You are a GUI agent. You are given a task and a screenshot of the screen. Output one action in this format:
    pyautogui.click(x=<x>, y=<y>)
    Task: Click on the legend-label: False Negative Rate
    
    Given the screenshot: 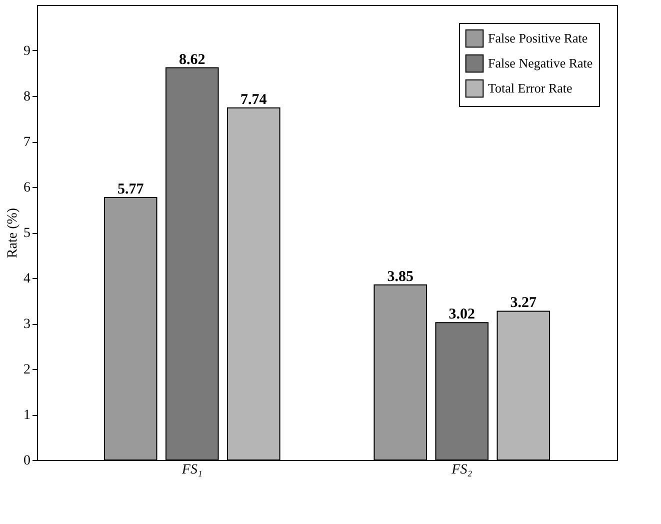 What is the action you would take?
    pyautogui.click(x=540, y=63)
    